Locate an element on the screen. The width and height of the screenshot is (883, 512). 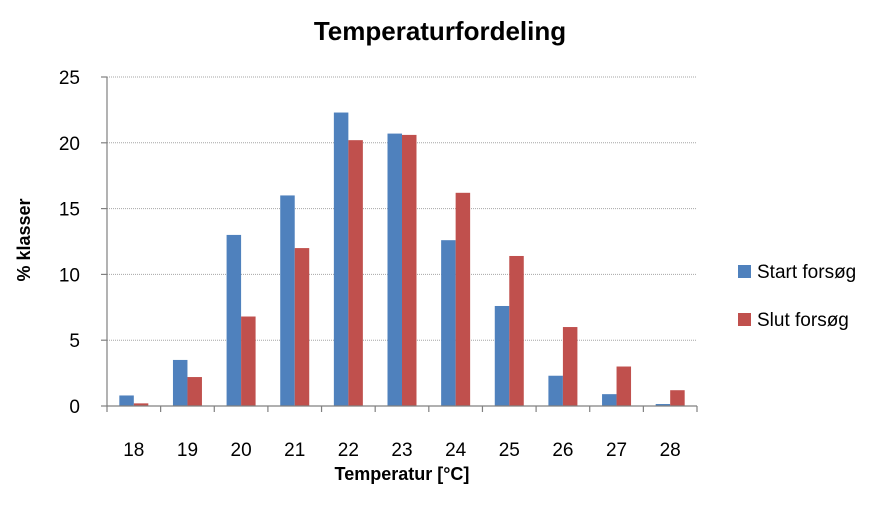
chart-title: Temperaturfordeling is located at coordinates (440, 31).